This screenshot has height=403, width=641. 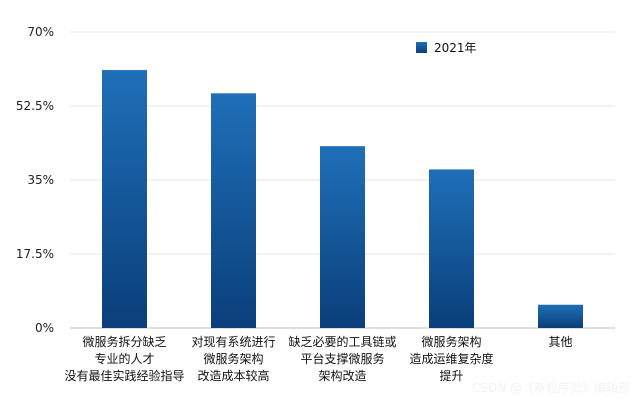 What do you see at coordinates (551, 387) in the screenshot?
I see `watermark: CSDN @《新程序员》编辑部` at bounding box center [551, 387].